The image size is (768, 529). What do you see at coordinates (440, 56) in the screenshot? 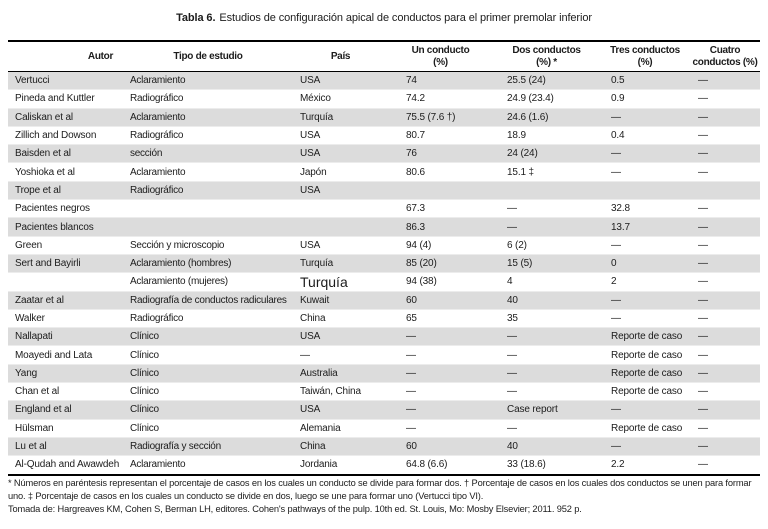
I see `header-cell-un-conducto: Un conducto (%)` at bounding box center [440, 56].